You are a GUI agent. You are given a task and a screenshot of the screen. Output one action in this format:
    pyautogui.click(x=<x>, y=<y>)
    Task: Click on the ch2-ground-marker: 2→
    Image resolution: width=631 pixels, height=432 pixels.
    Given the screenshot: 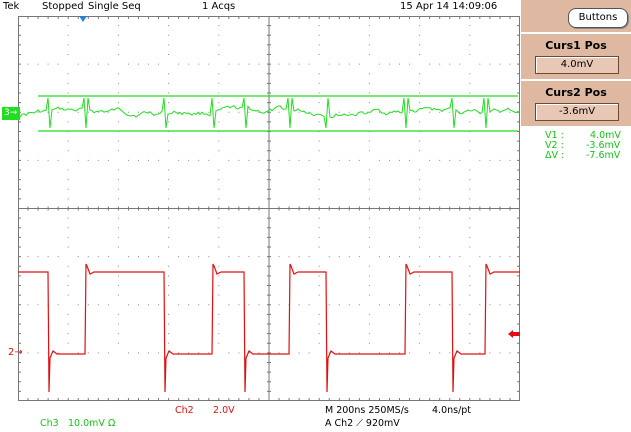 What is the action you would take?
    pyautogui.click(x=15, y=352)
    